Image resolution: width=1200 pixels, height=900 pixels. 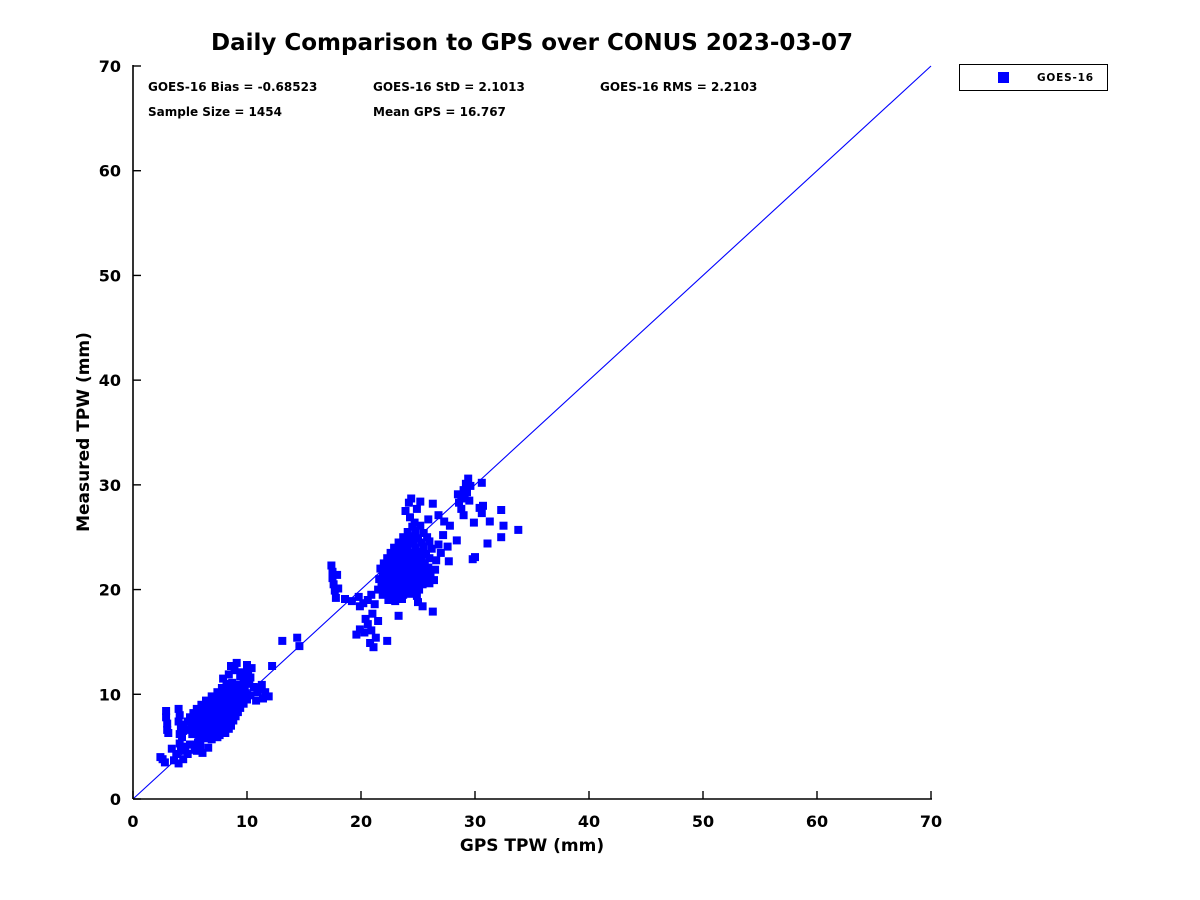 What do you see at coordinates (679, 87) in the screenshot?
I see `stat-rms: GOES-16 RMS = 2.2103` at bounding box center [679, 87].